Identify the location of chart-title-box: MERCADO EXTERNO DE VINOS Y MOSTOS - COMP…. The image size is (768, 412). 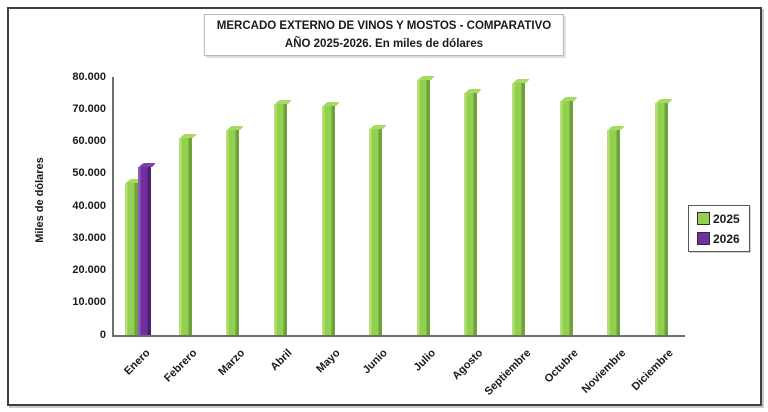
(384, 35).